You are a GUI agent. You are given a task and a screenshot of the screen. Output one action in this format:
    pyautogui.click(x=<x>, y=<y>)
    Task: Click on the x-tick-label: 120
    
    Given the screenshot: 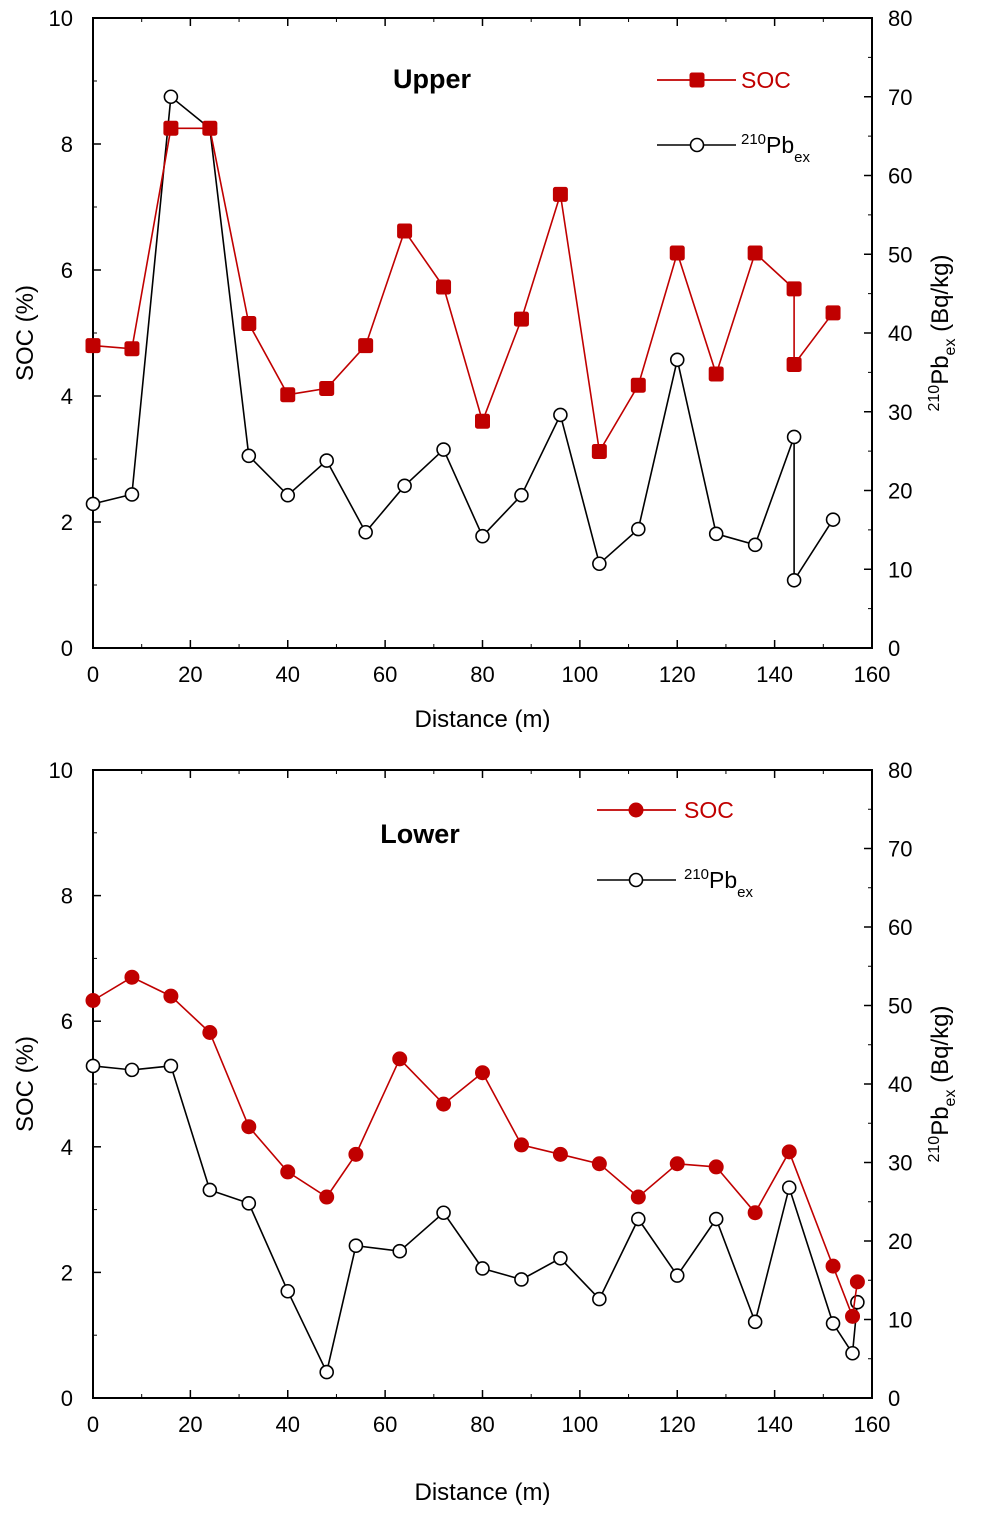 What is the action you would take?
    pyautogui.click(x=677, y=674)
    